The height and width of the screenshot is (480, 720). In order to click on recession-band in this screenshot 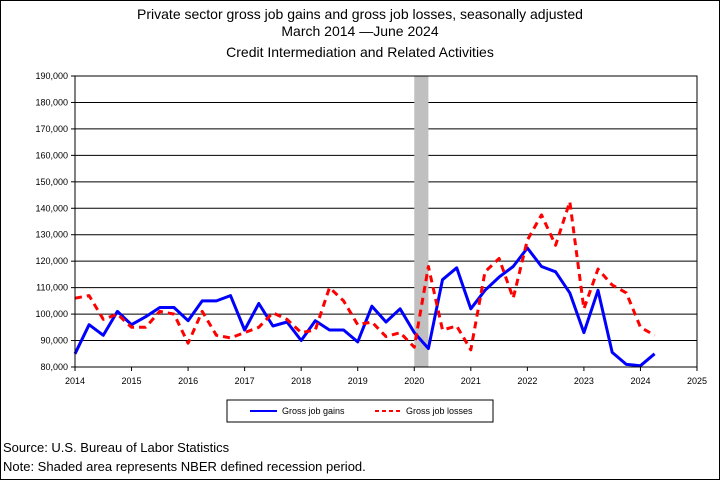, I will do `click(421, 221)`.